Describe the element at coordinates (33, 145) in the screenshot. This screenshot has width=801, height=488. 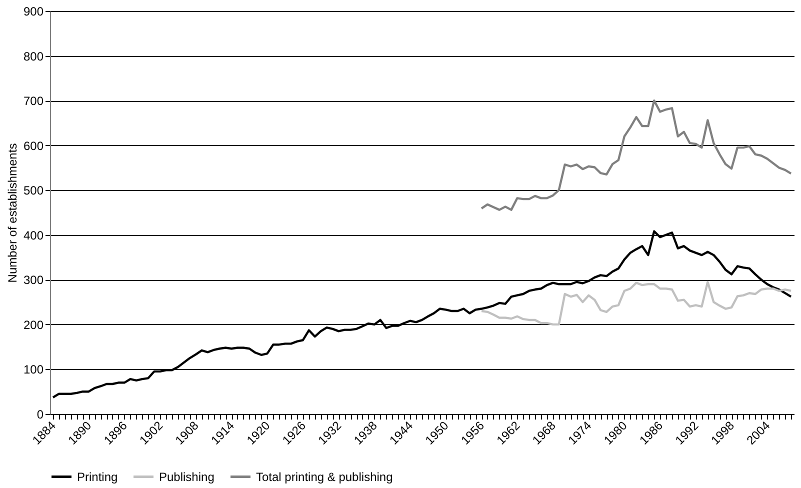
I see `y-tick-label: 600` at that location.